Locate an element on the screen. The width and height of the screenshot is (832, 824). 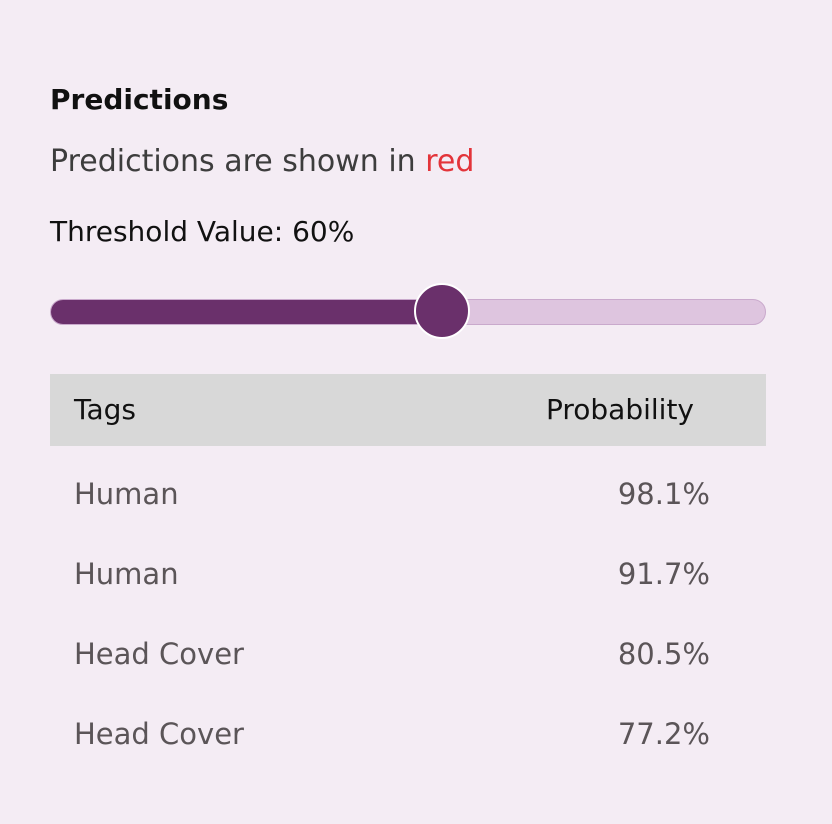
table-row: Head Cover 80.5% is located at coordinates (408, 654).